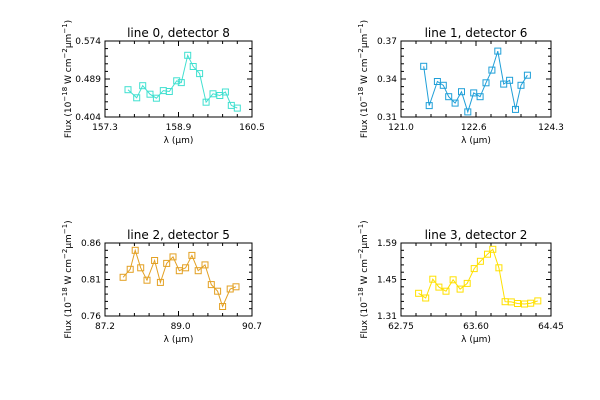  I want to click on chart-title: line 2, detector 5, so click(178, 235).